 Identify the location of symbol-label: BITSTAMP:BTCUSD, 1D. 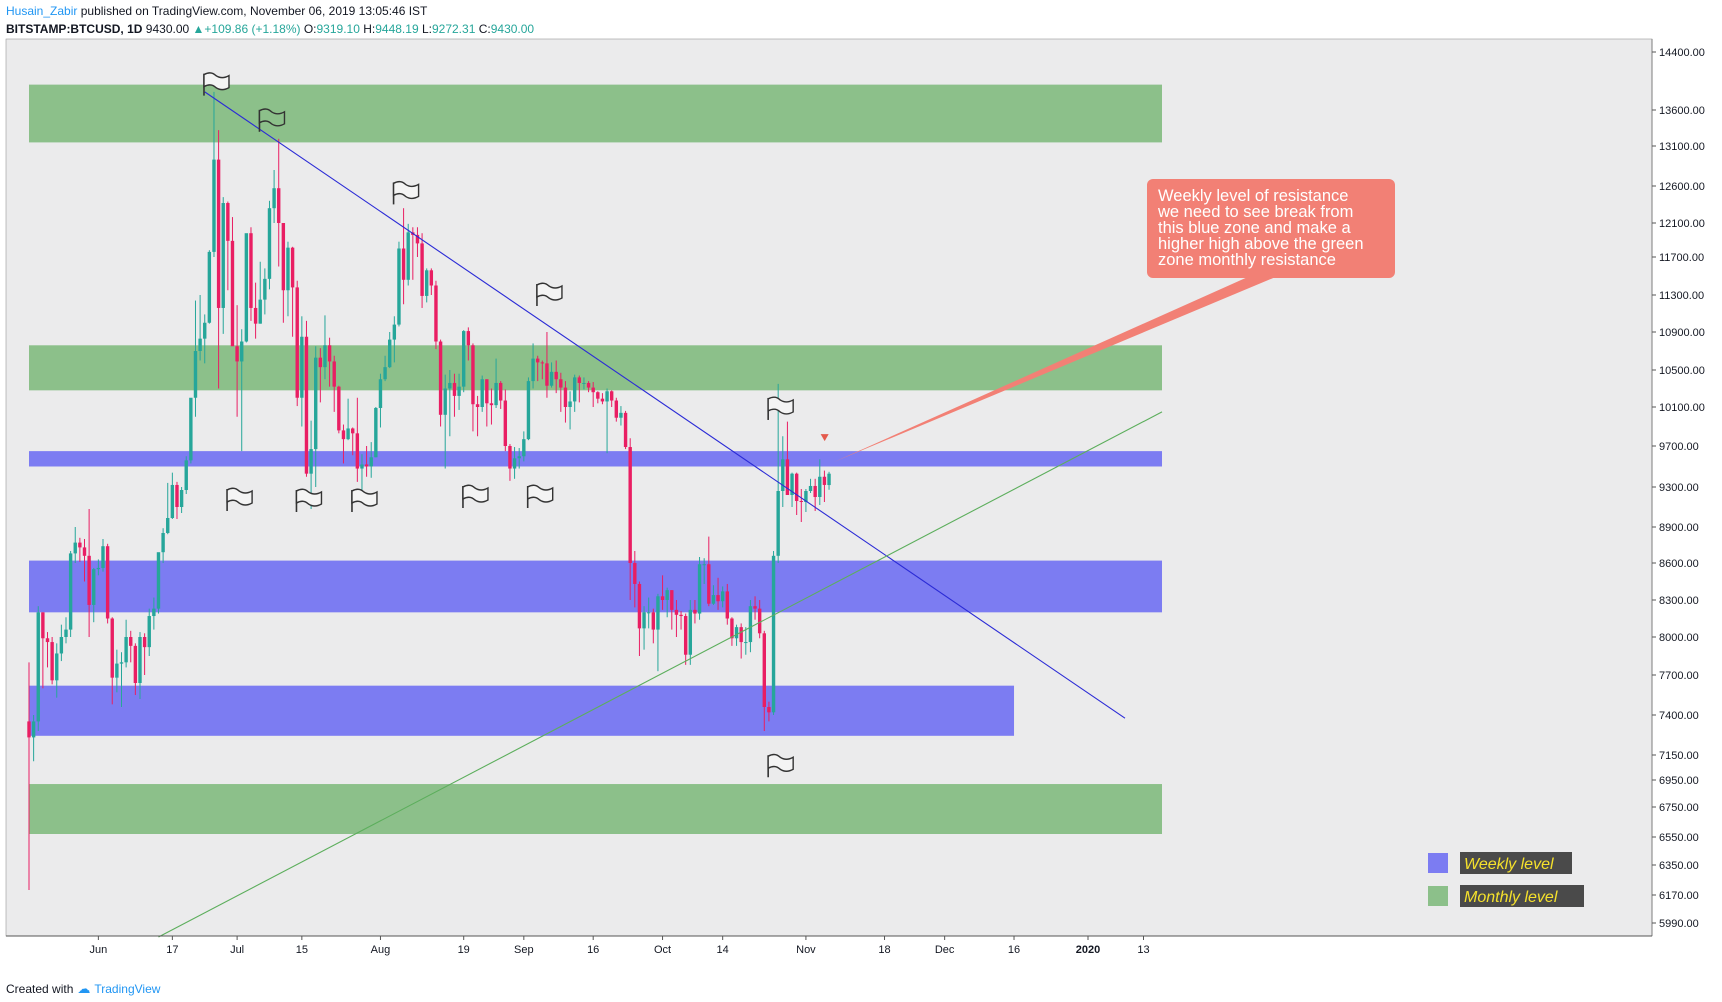
(74, 29).